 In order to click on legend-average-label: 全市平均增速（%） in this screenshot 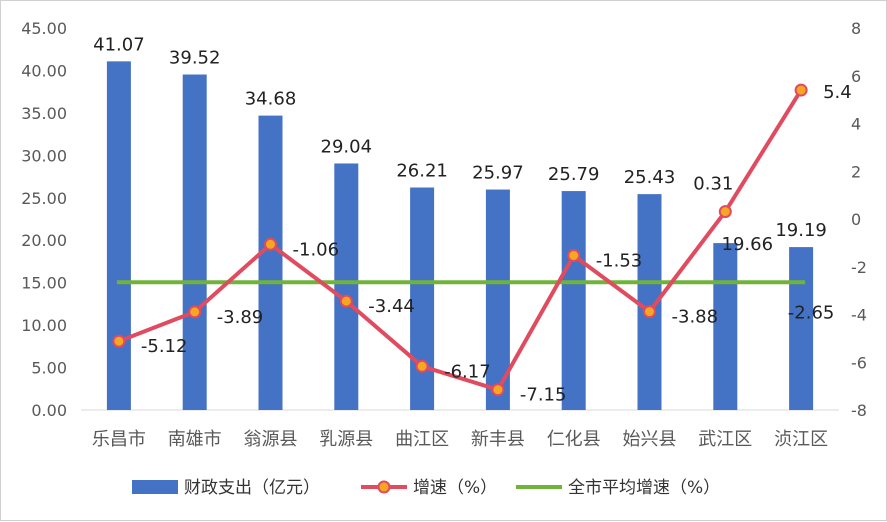, I will do `click(644, 488)`.